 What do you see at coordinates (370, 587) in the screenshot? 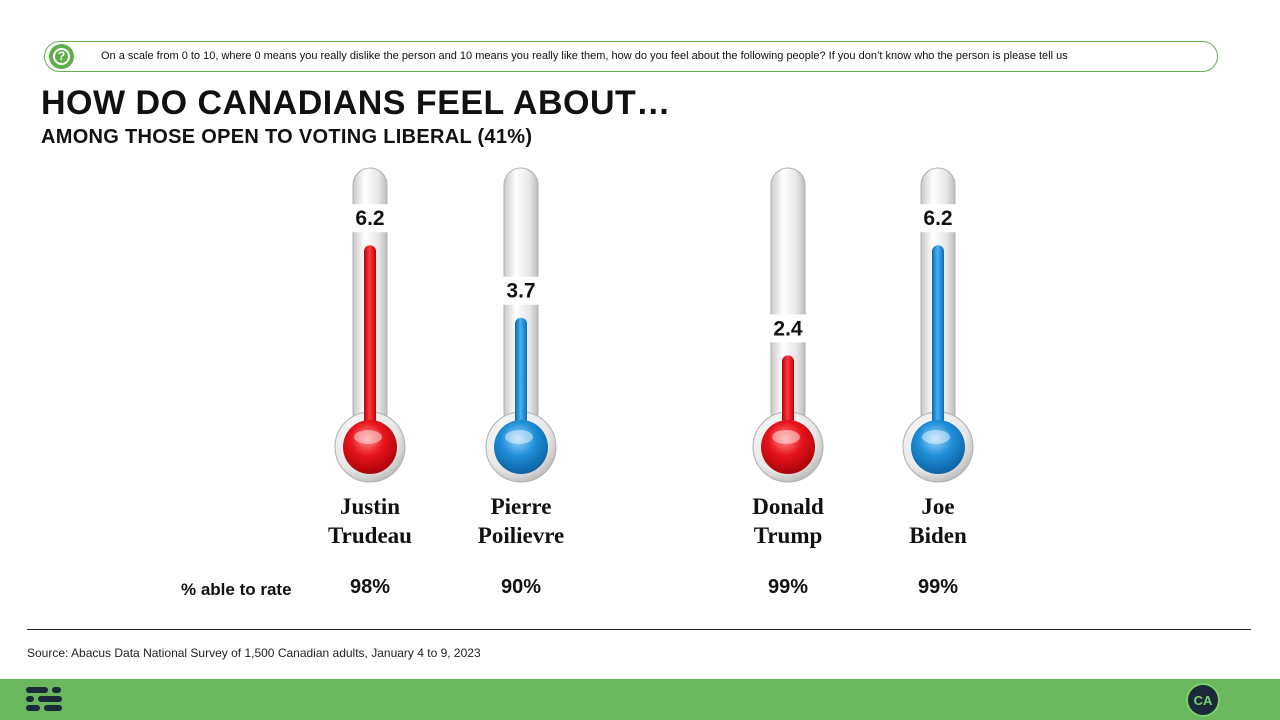
I see `able-to-rate-value: 98%` at bounding box center [370, 587].